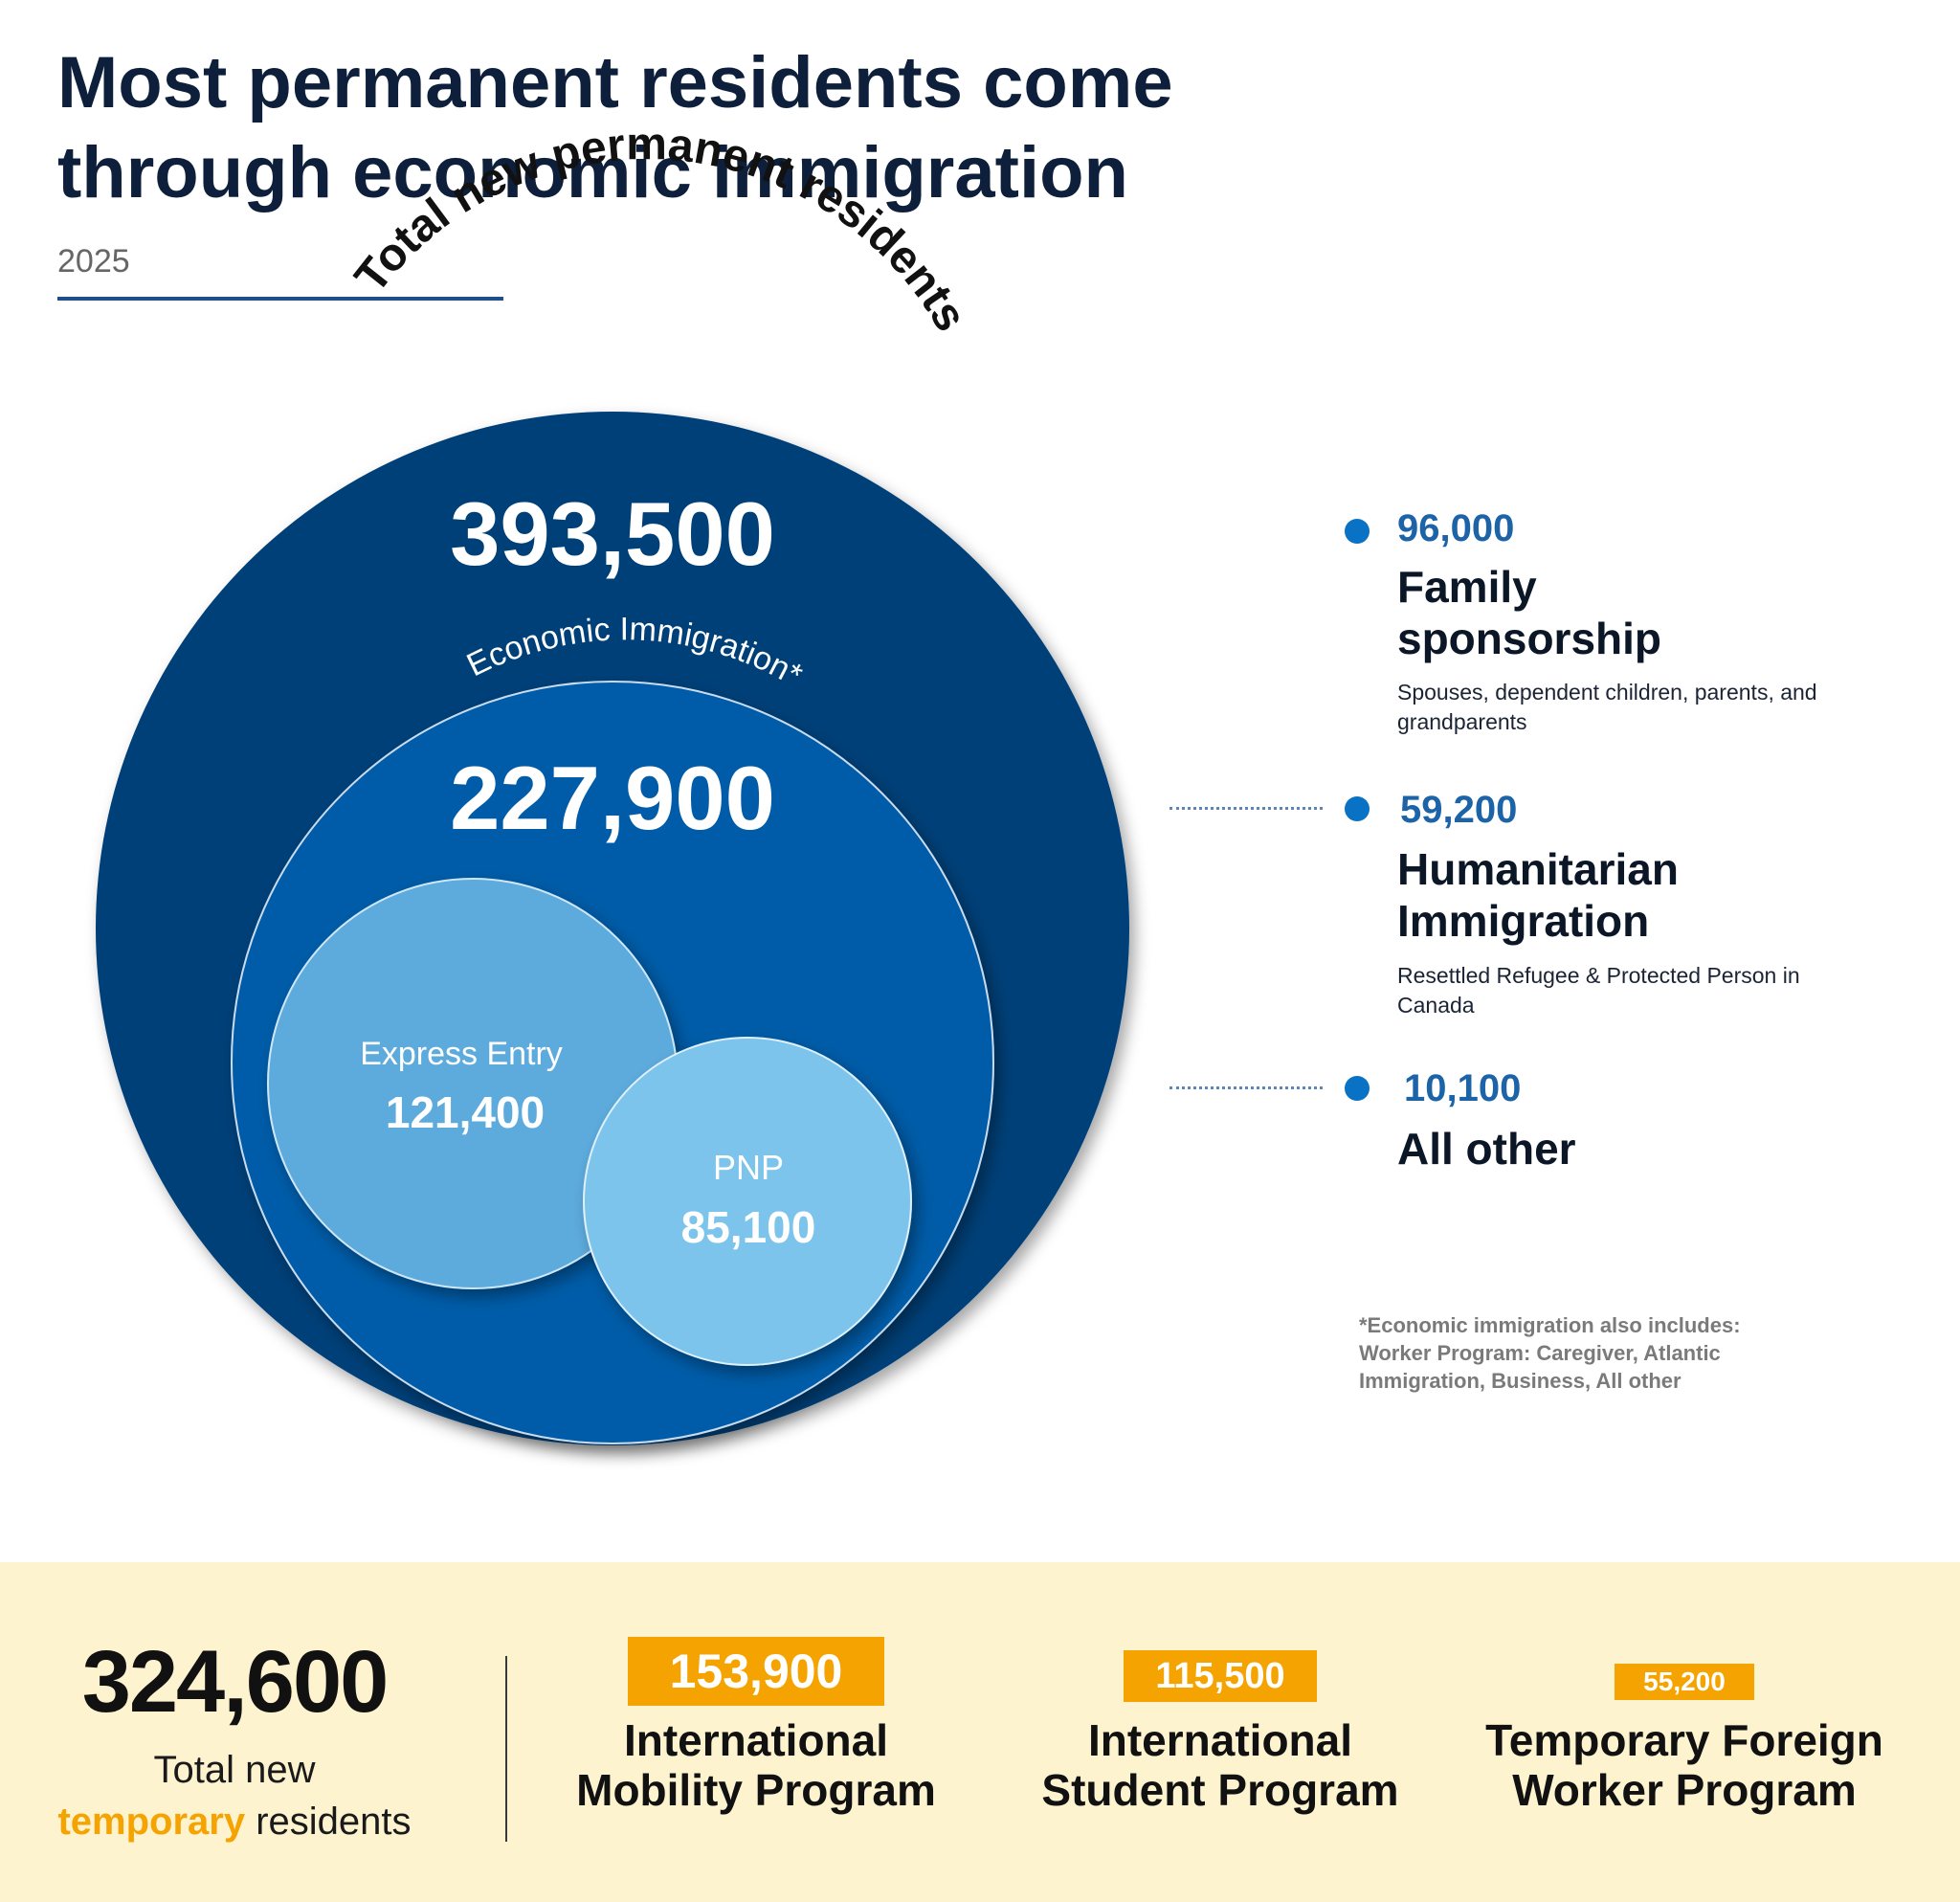  I want to click on subtitle-year: 2025, so click(93, 261).